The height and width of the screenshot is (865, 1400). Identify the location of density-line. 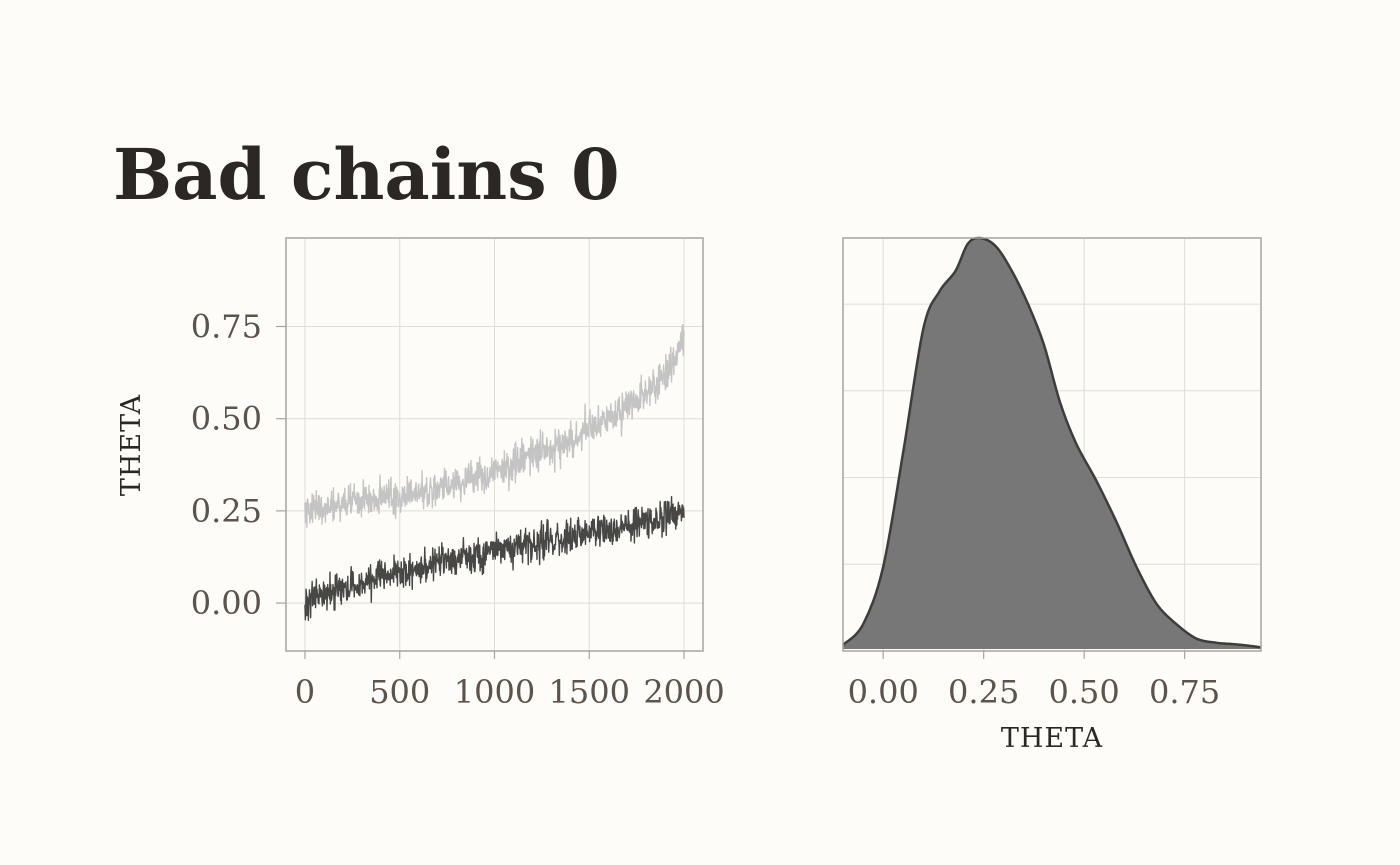
(1052, 442).